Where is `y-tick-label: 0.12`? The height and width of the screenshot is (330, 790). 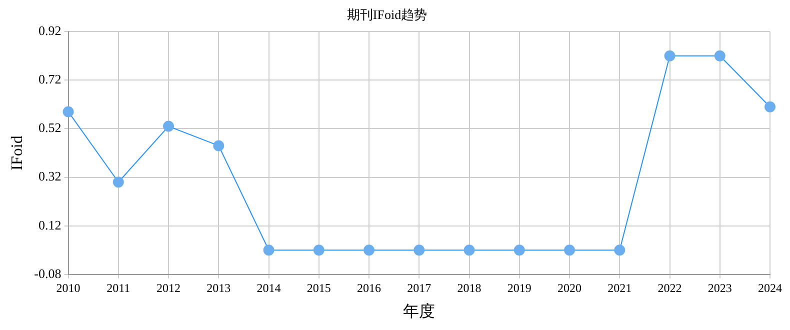
y-tick-label: 0.12 is located at coordinates (50, 224).